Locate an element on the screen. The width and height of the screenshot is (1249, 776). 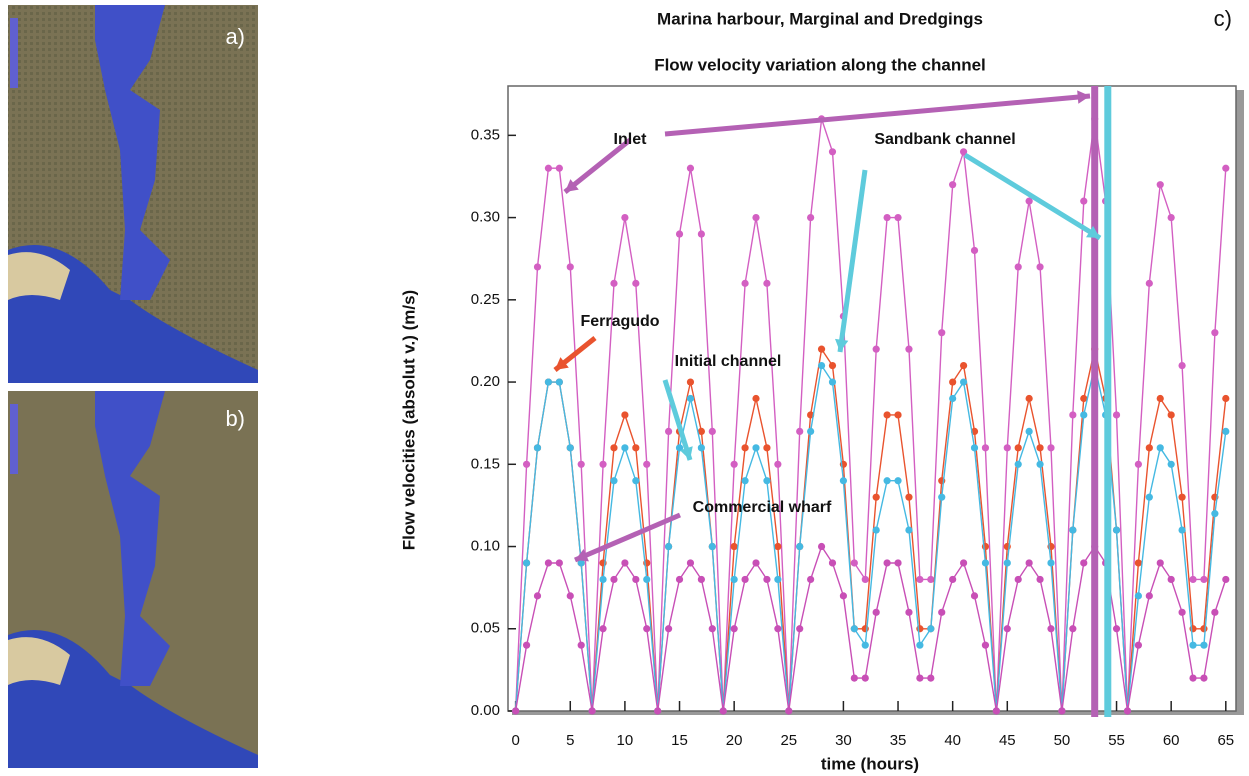
x-tick-label: 40 is located at coordinates (952, 740).